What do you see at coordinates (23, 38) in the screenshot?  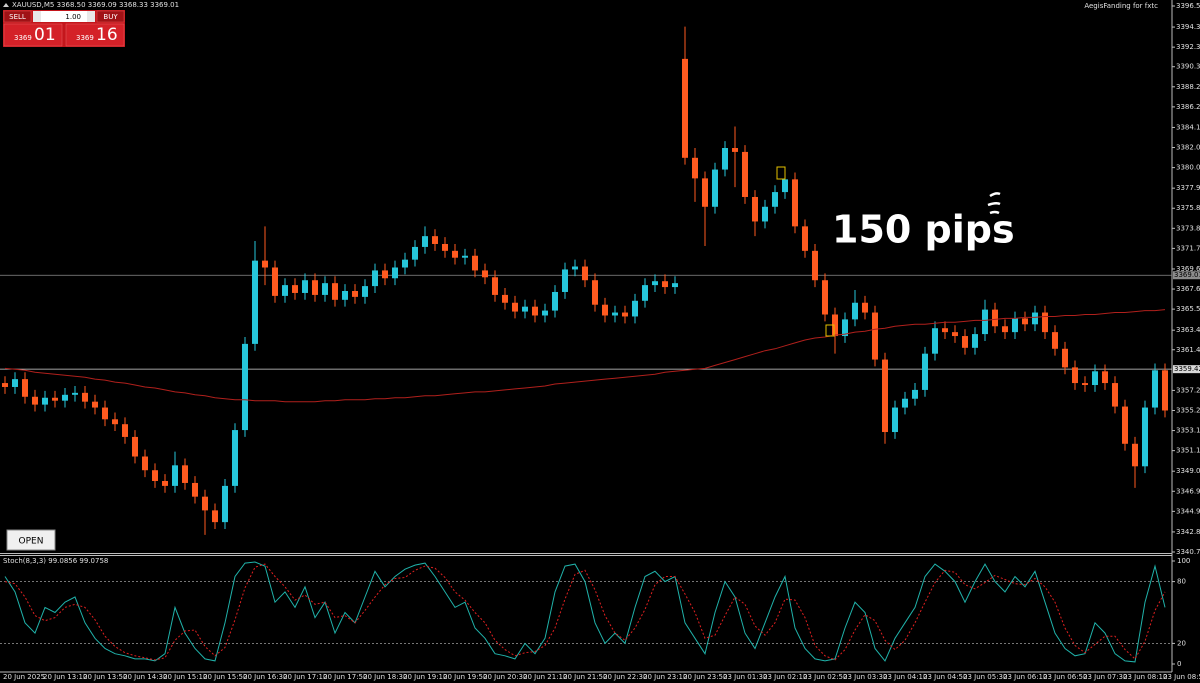 I see `sell-price-prefix: 3369` at bounding box center [23, 38].